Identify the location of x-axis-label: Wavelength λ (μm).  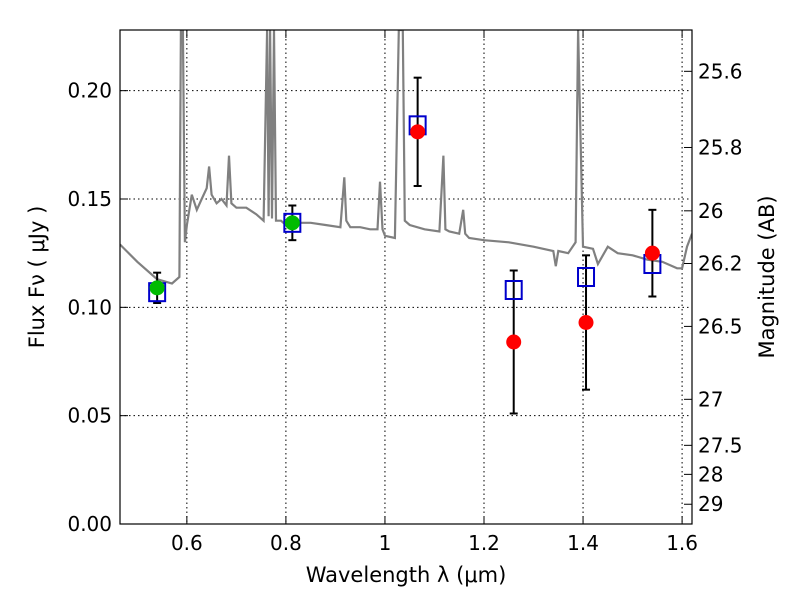
(406, 575).